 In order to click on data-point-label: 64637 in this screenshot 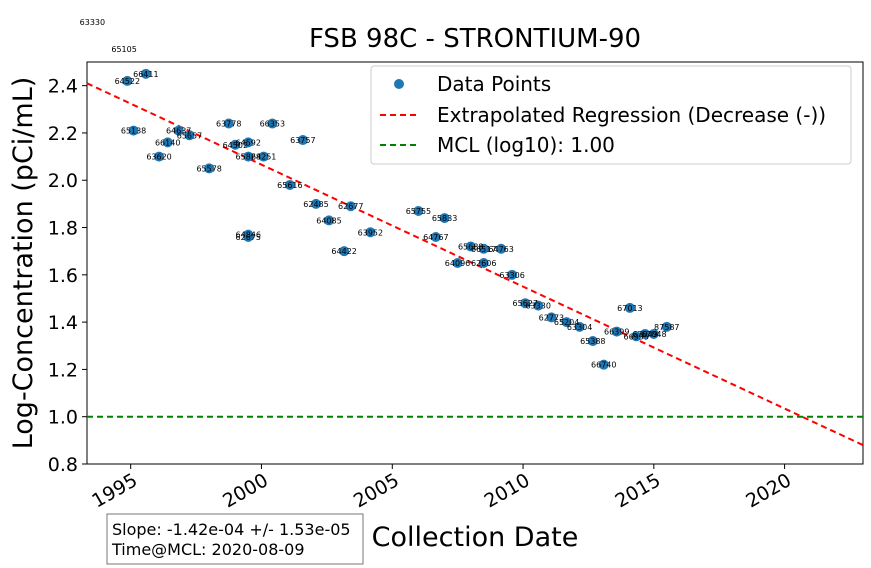, I will do `click(178, 131)`.